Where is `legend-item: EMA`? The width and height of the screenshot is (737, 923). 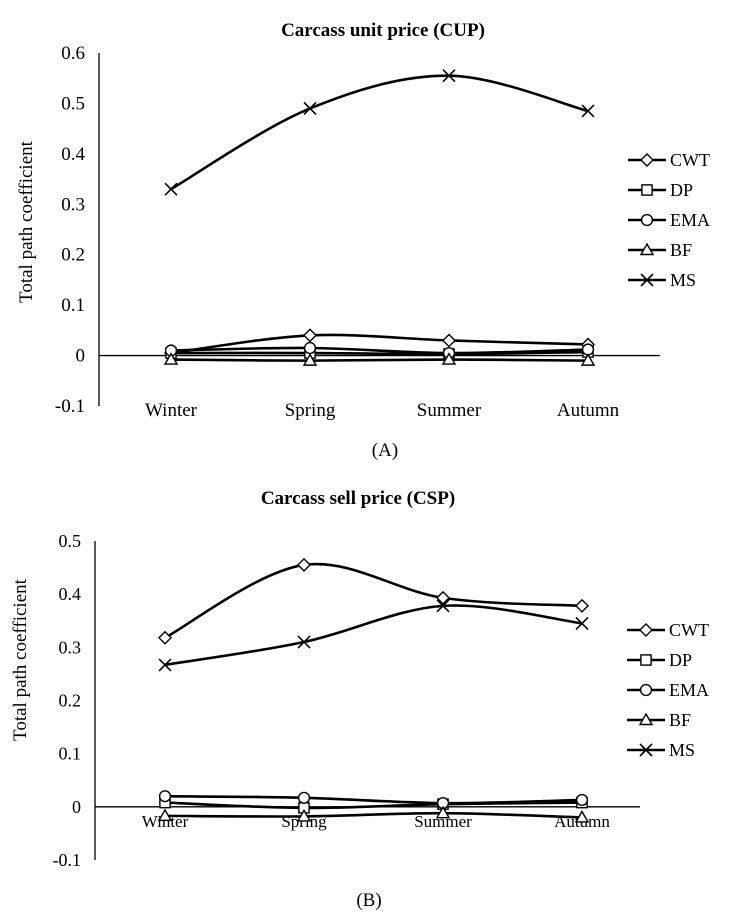 legend-item: EMA is located at coordinates (668, 690).